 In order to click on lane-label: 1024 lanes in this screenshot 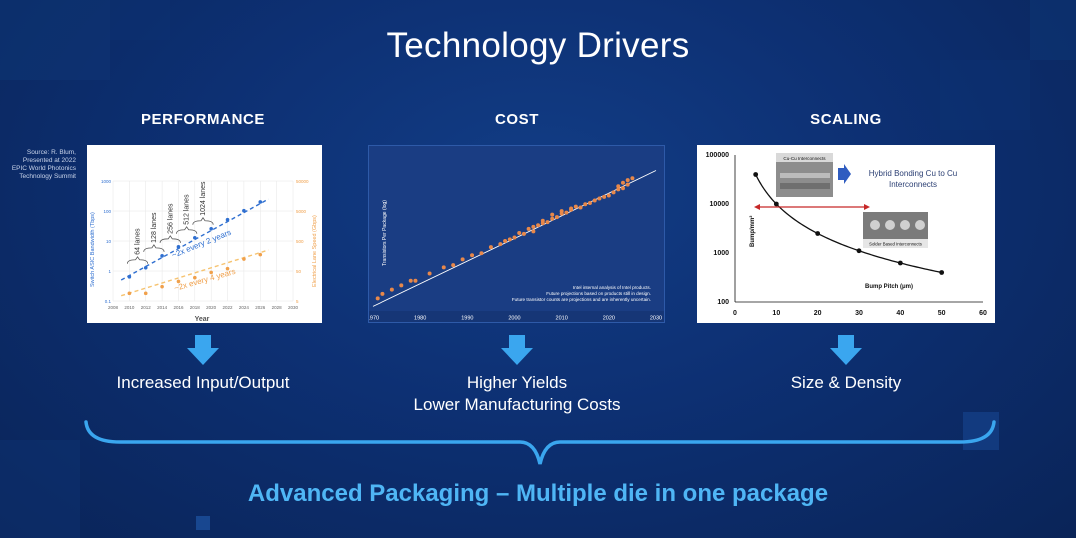, I will do `click(203, 198)`.